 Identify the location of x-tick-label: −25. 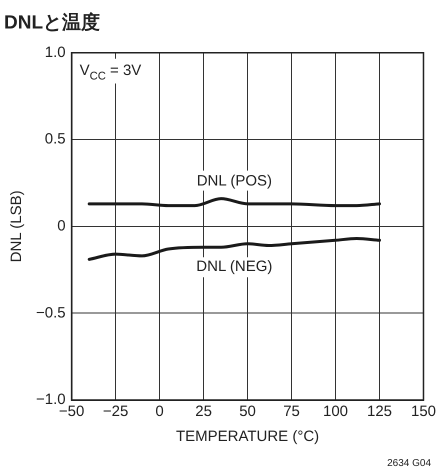
(115, 411).